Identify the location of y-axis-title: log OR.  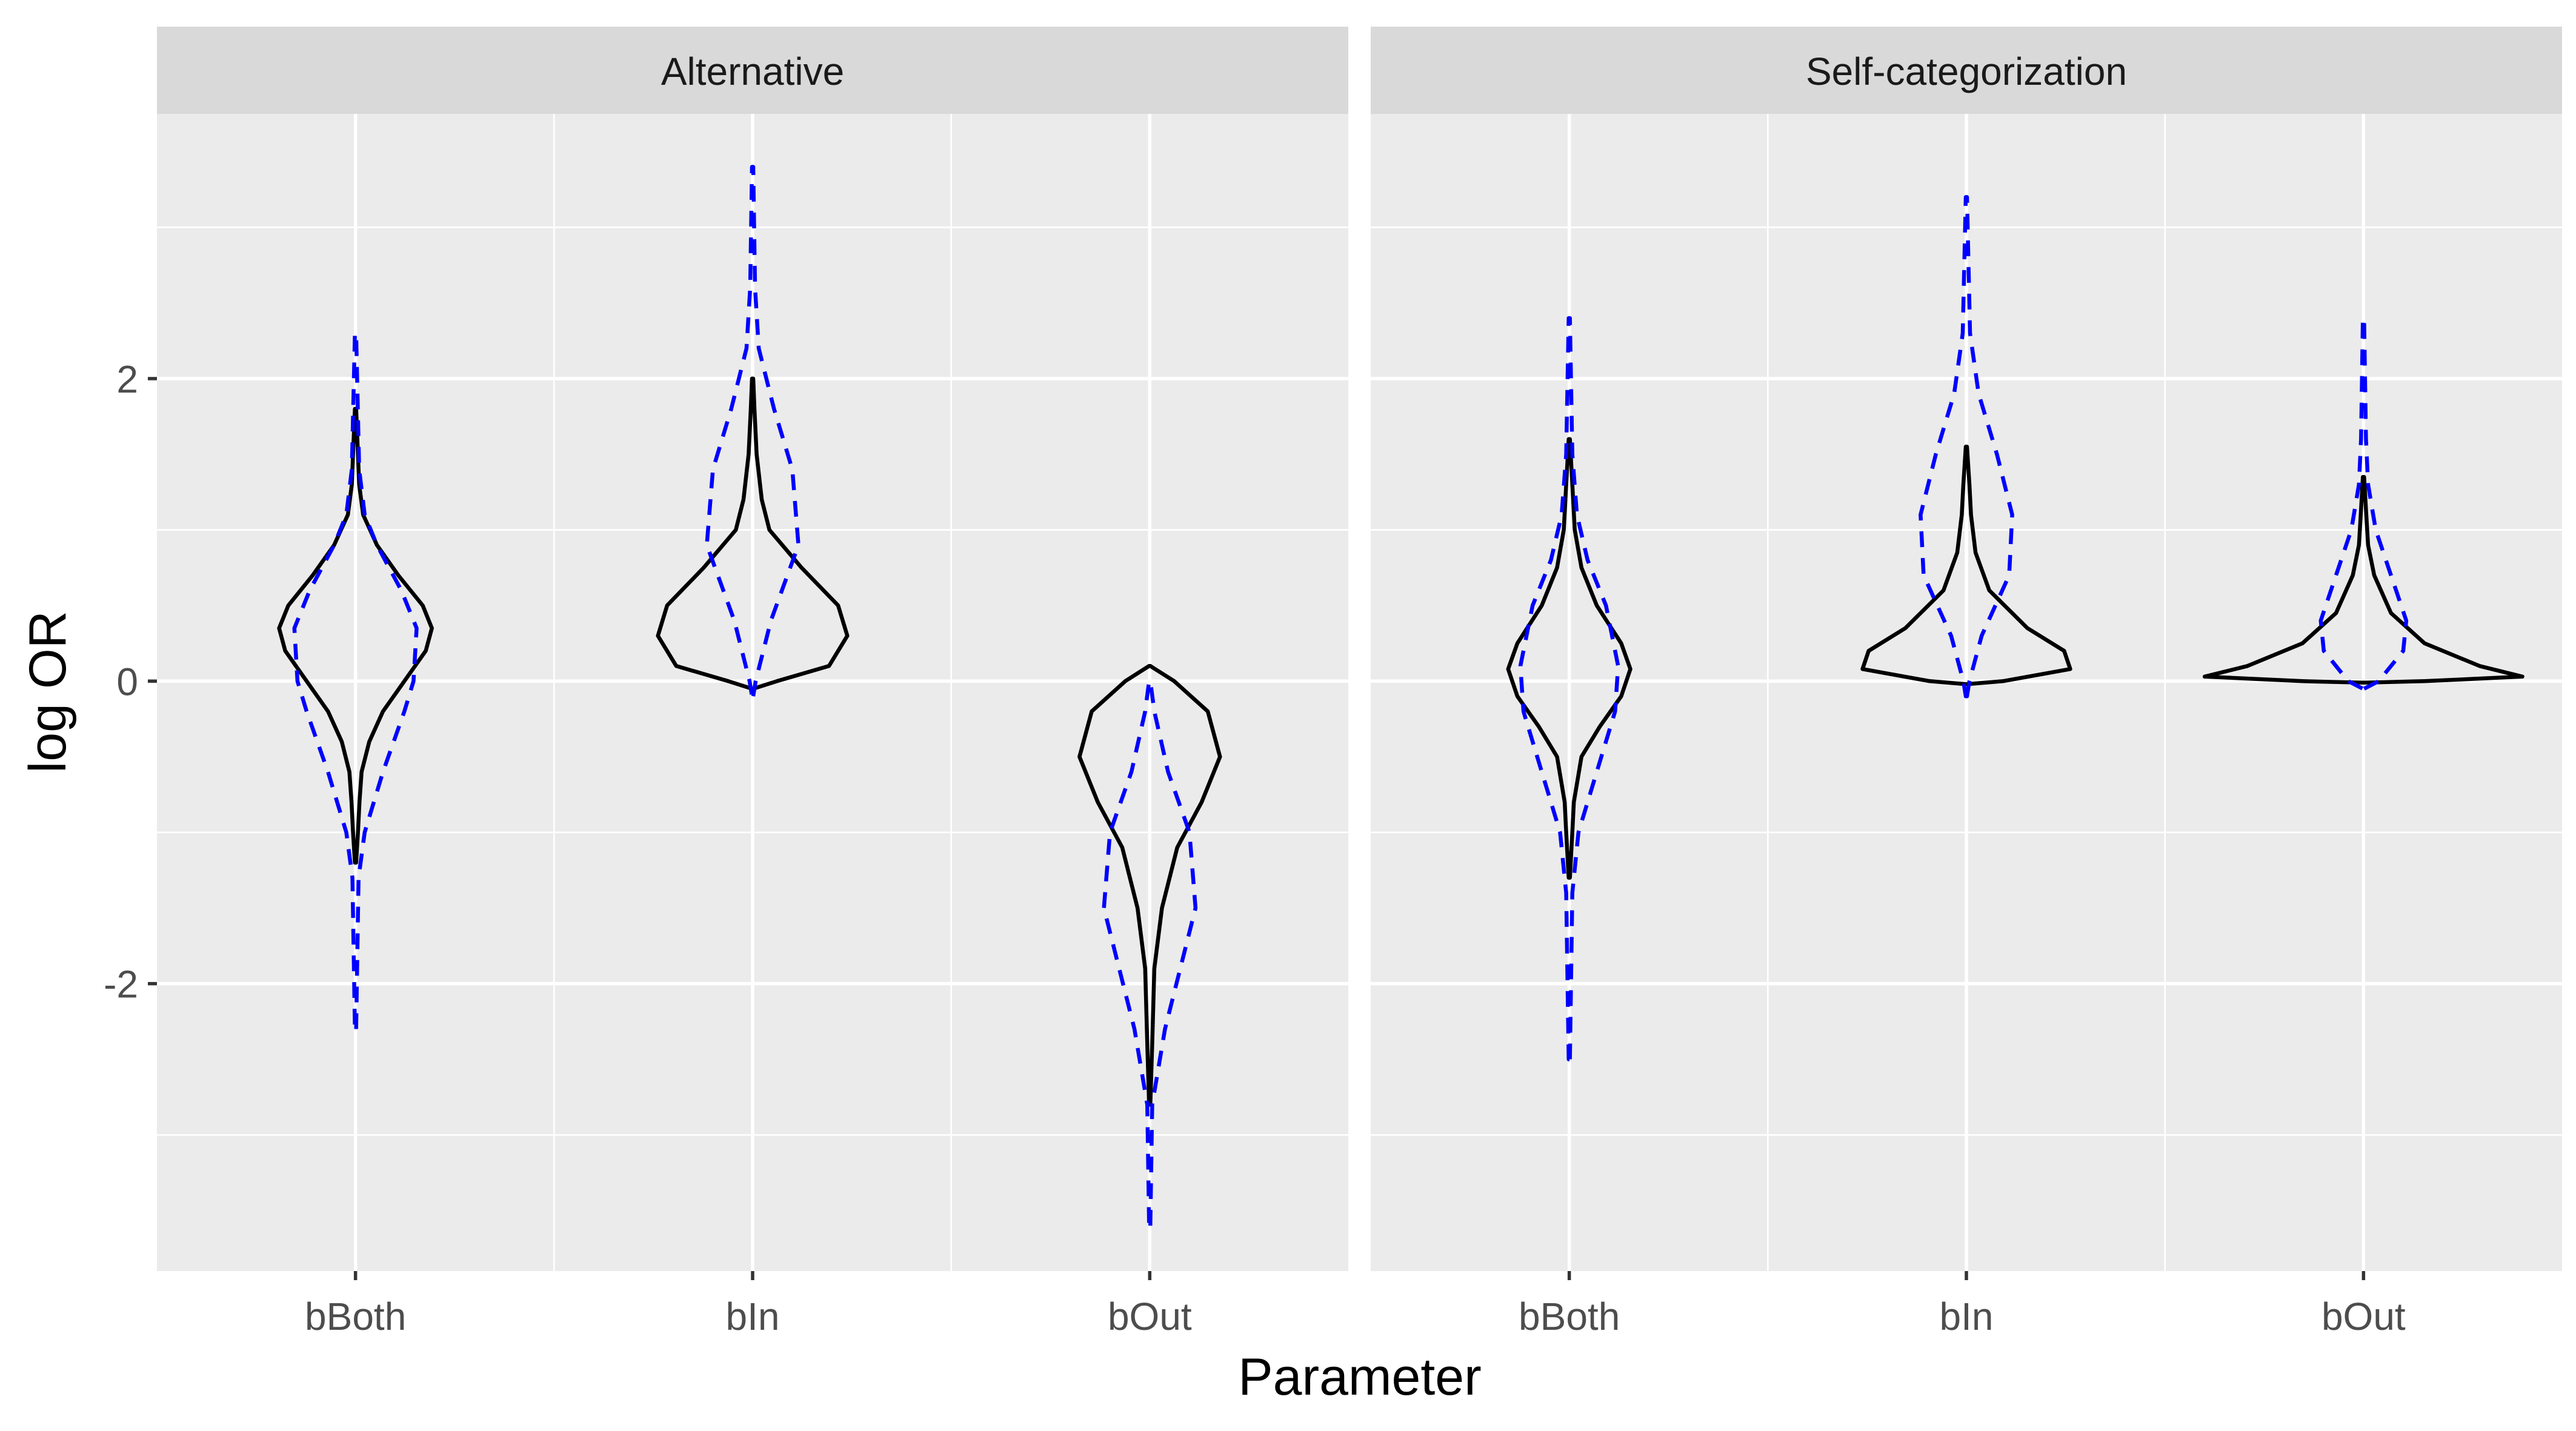
(48, 692).